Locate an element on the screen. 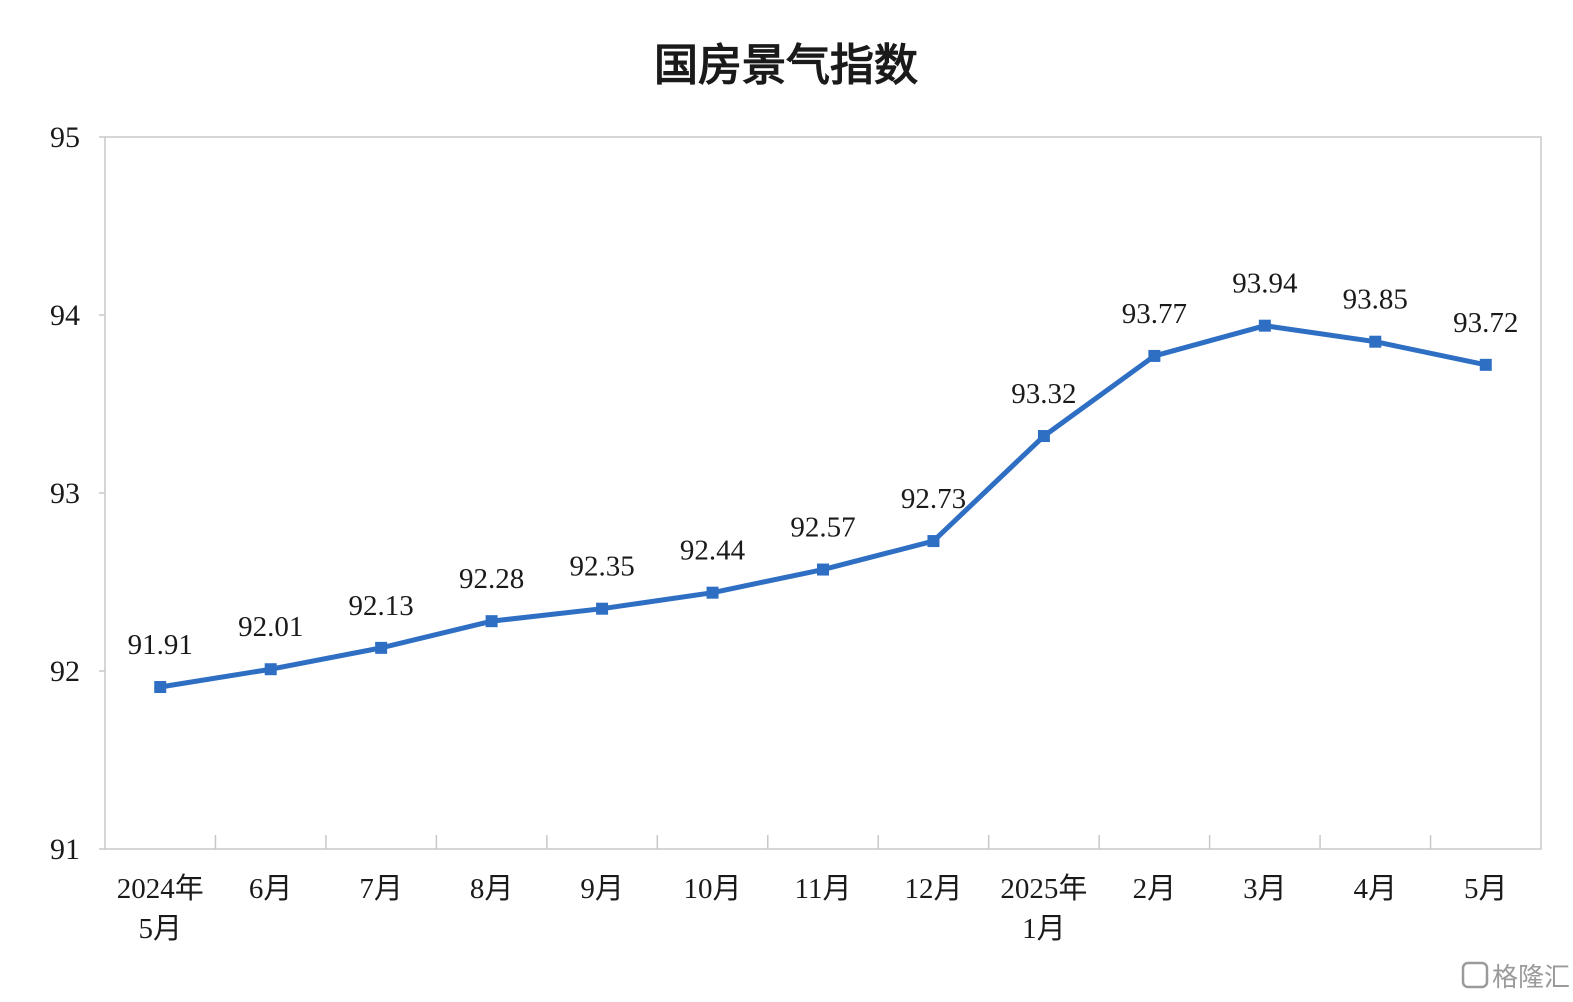 The image size is (1573, 1002). x-tick-label: 4月 is located at coordinates (1376, 889).